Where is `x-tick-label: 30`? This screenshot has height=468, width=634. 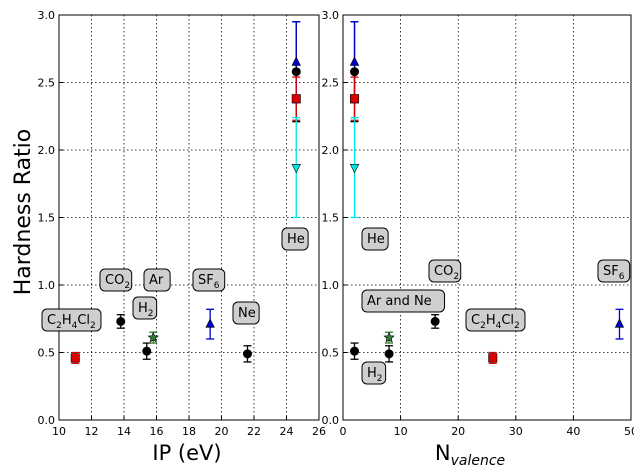
x-tick-label: 30 is located at coordinates (516, 431).